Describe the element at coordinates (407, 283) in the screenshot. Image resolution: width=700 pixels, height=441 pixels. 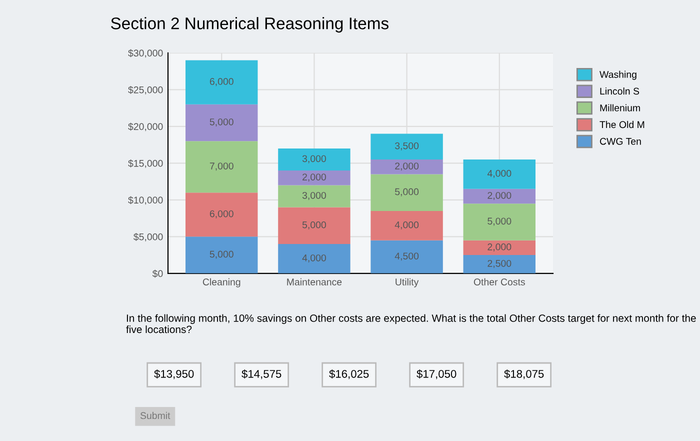
I see `x-tick-label: Utility` at that location.